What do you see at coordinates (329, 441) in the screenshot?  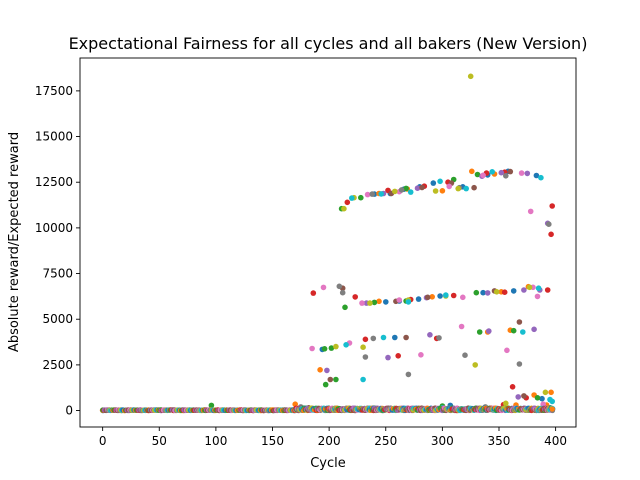 I see `x-tick-label: 200` at bounding box center [329, 441].